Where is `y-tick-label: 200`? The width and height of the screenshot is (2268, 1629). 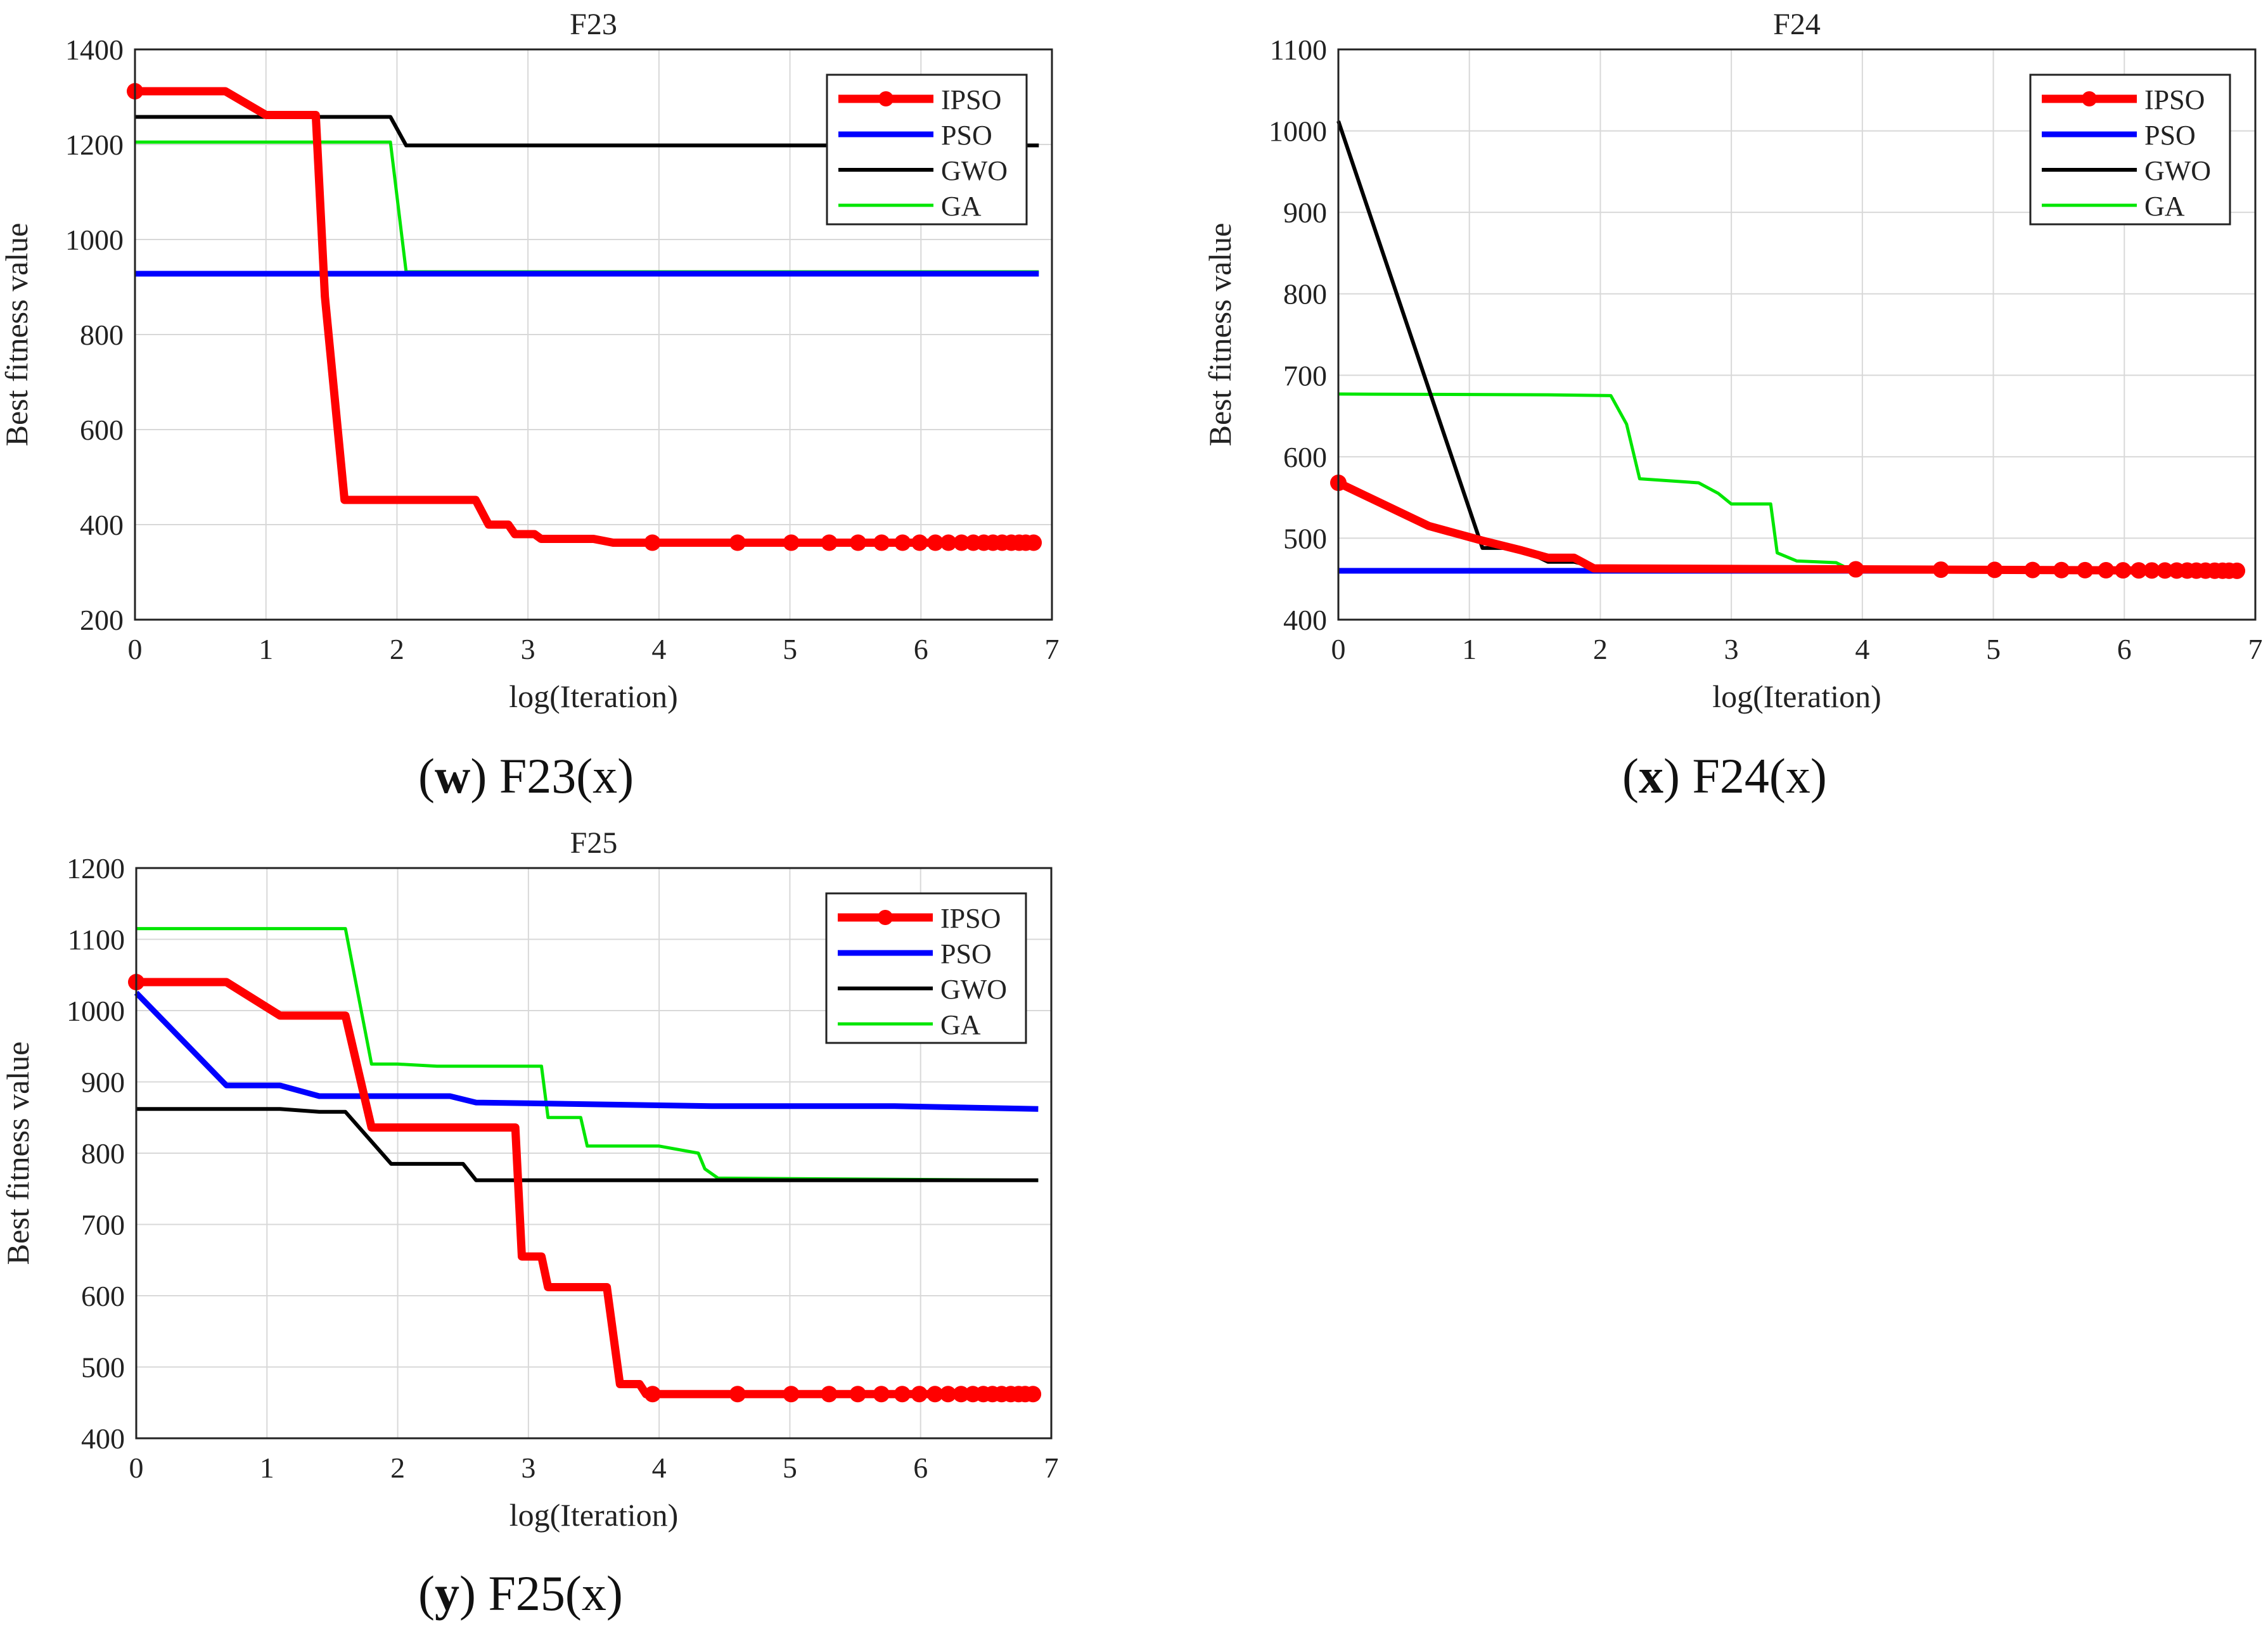
y-tick-label: 200 is located at coordinates (102, 620).